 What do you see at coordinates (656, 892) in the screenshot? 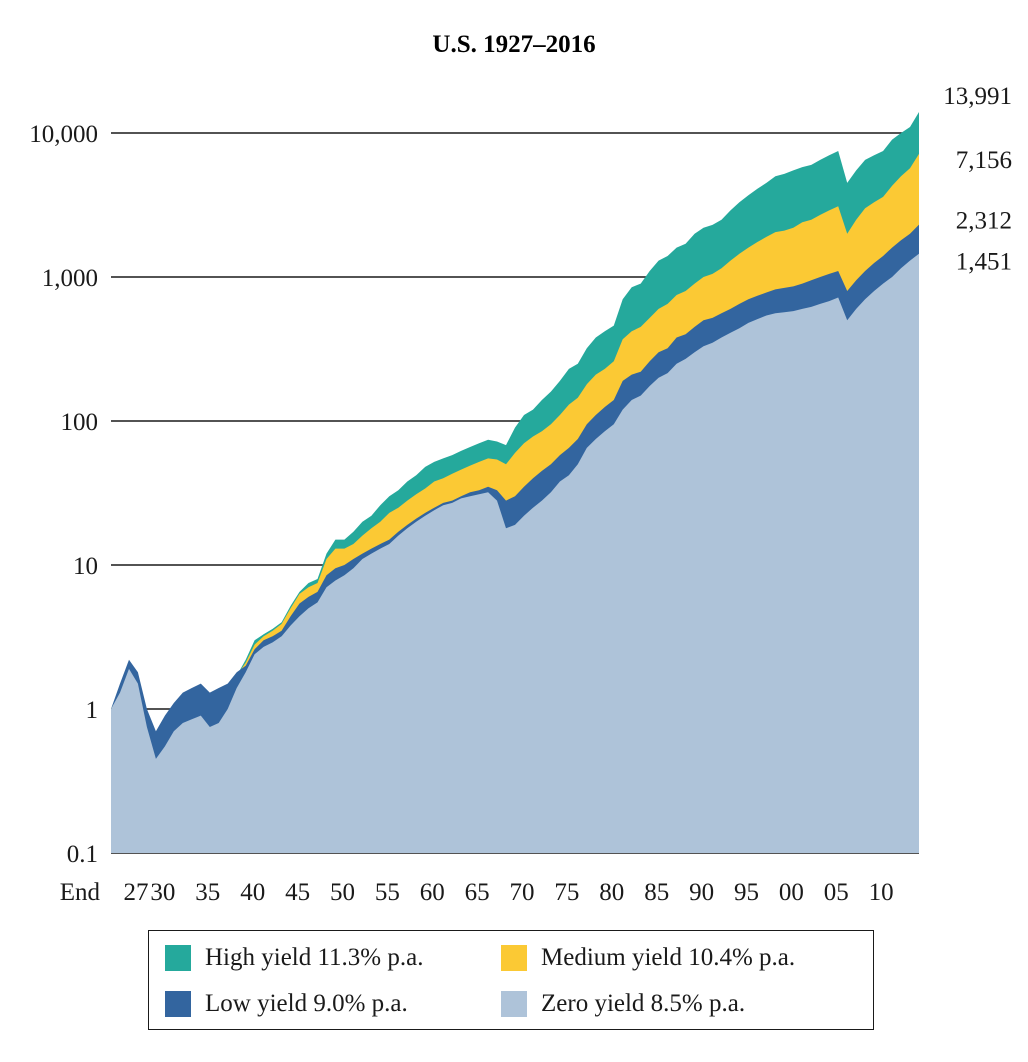
I see `x-tick-label: 85` at bounding box center [656, 892].